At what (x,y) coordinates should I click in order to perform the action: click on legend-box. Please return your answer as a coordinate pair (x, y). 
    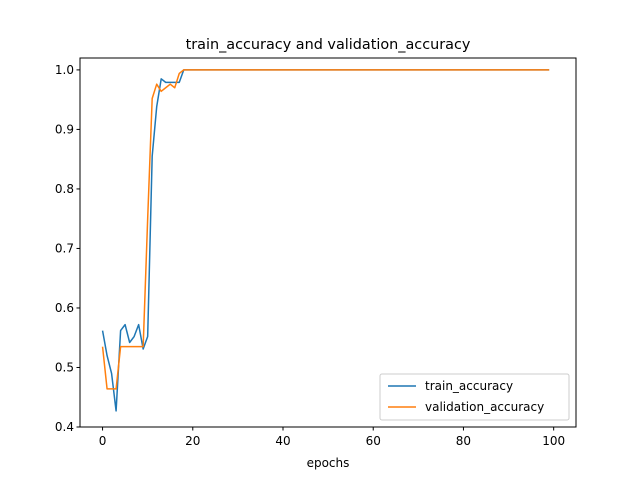
    Looking at the image, I should click on (474, 397).